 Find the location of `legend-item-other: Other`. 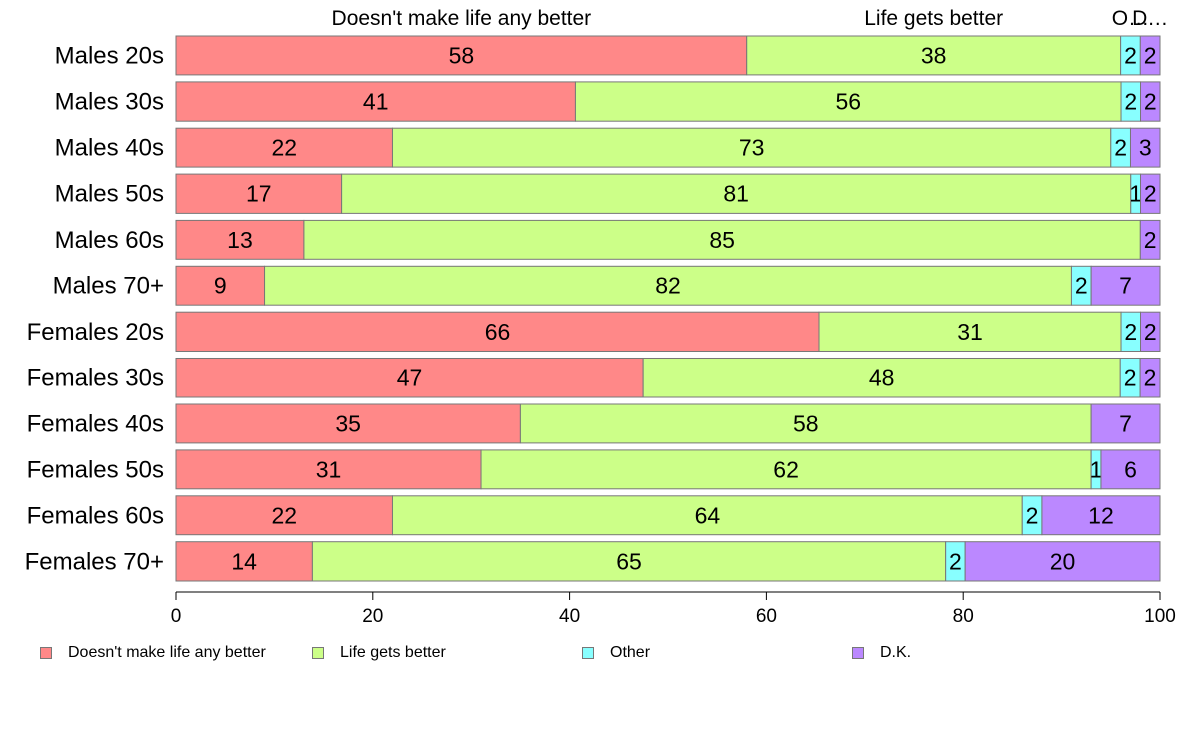

legend-item-other: Other is located at coordinates (616, 653).